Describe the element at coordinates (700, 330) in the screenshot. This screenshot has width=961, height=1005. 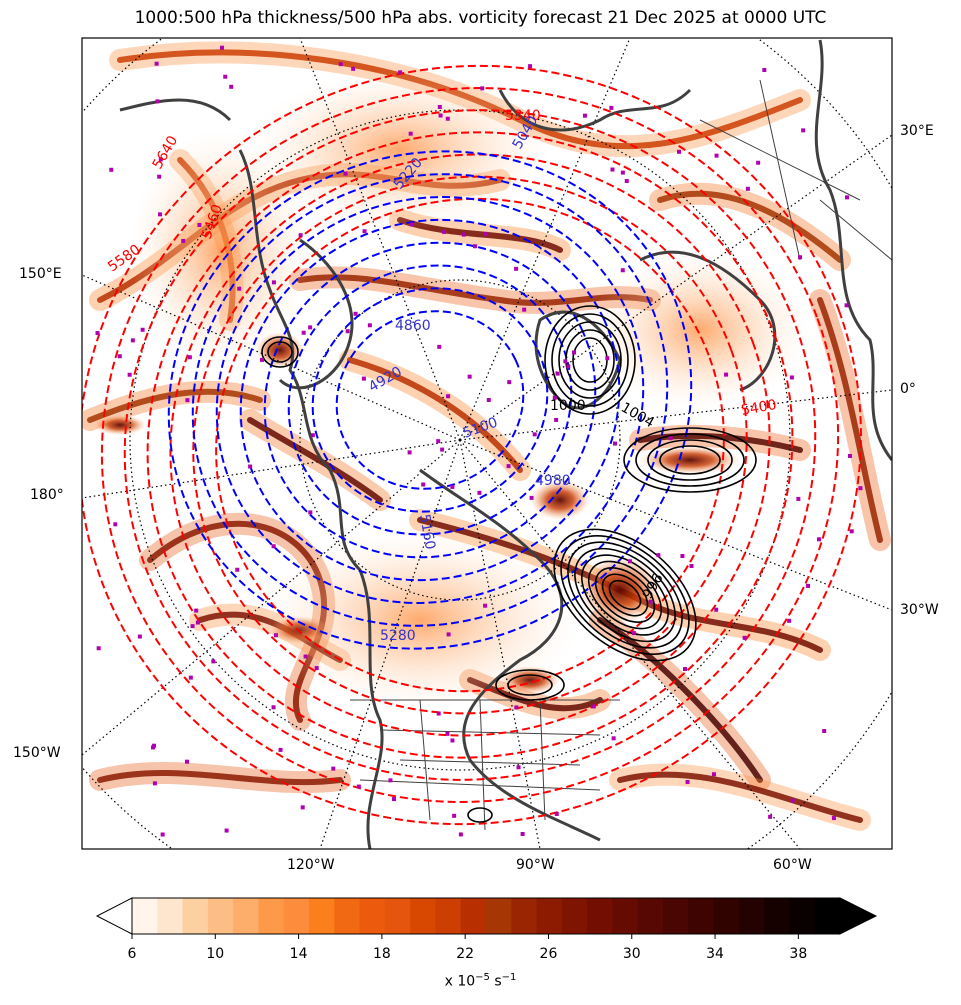
I see `vorticity-broad` at that location.